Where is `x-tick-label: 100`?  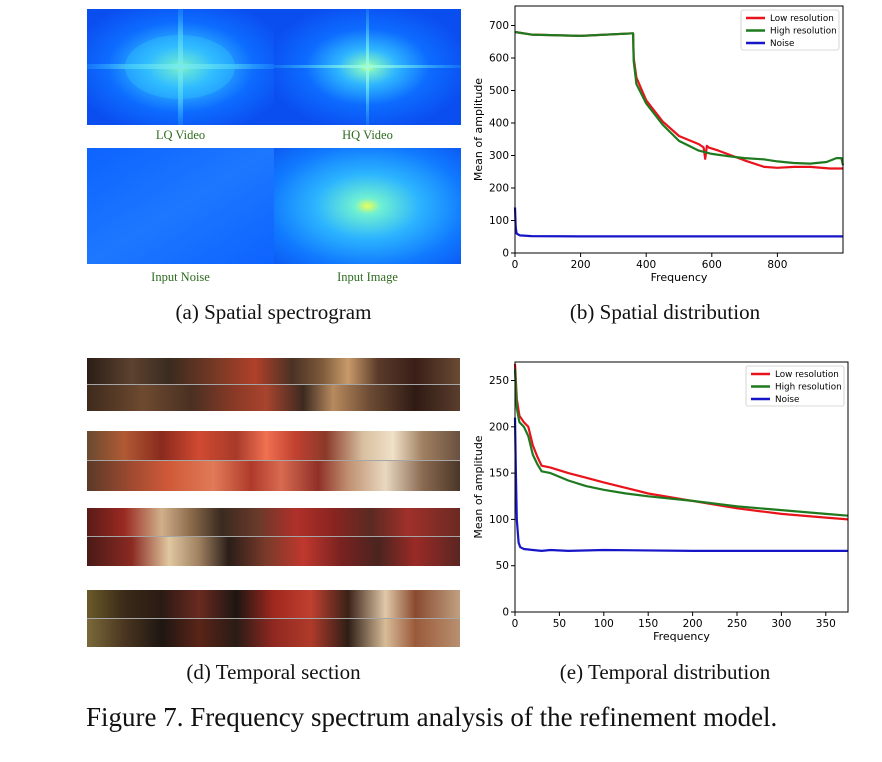 x-tick-label: 100 is located at coordinates (604, 624).